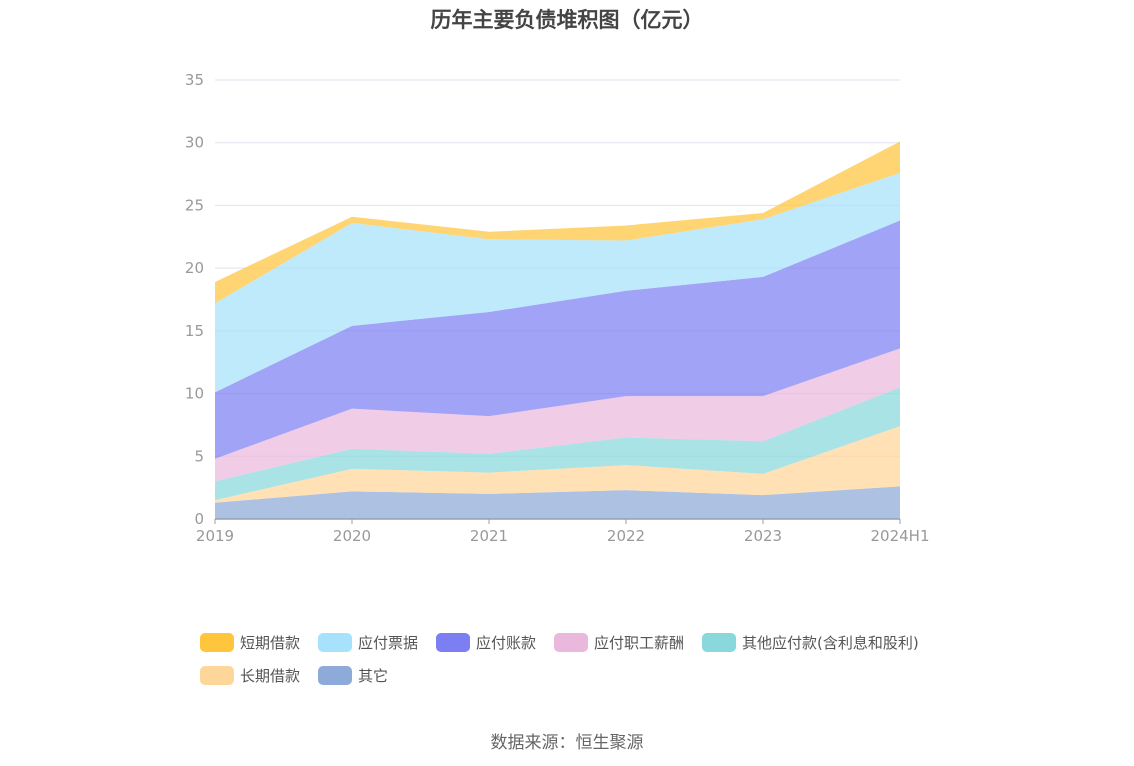 The height and width of the screenshot is (766, 1134). Describe the element at coordinates (194, 268) in the screenshot. I see `y-tick-label: 20` at that location.